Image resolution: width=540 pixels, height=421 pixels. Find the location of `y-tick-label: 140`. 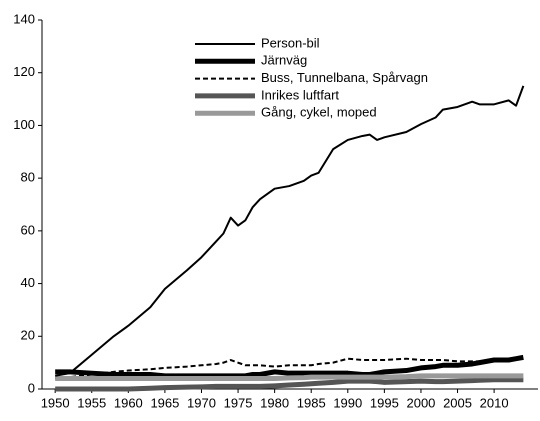

y-tick-label: 140 is located at coordinates (24, 18).